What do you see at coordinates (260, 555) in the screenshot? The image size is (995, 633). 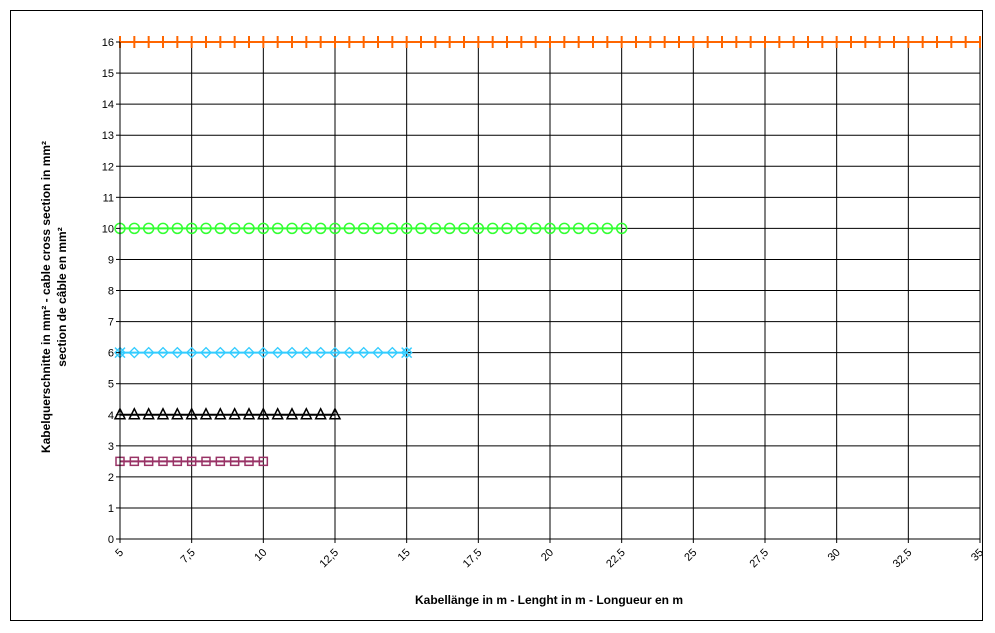 I see `x-tick-label: 10` at bounding box center [260, 555].